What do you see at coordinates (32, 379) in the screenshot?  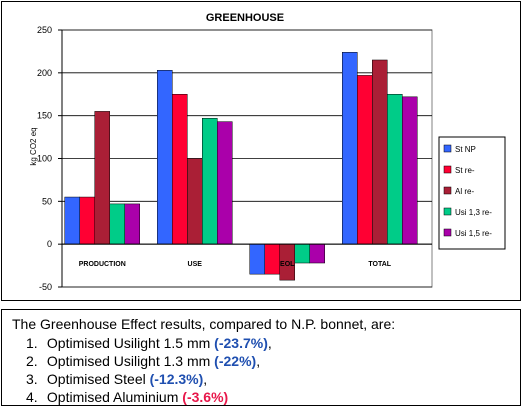 I see `item-number: 3.` at bounding box center [32, 379].